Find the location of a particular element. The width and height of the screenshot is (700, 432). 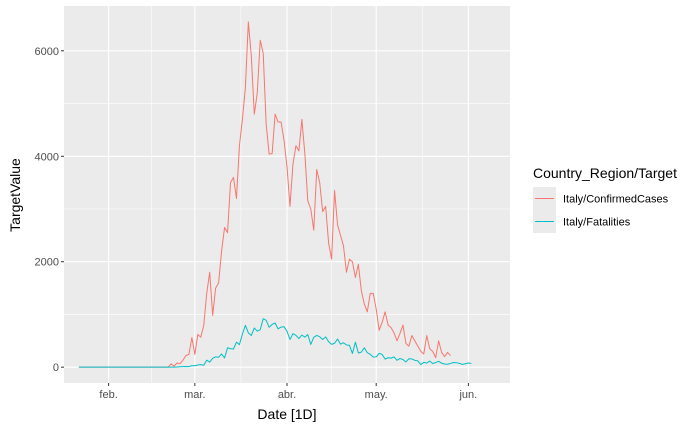

legend-title: Country_Region/Target is located at coordinates (605, 173).